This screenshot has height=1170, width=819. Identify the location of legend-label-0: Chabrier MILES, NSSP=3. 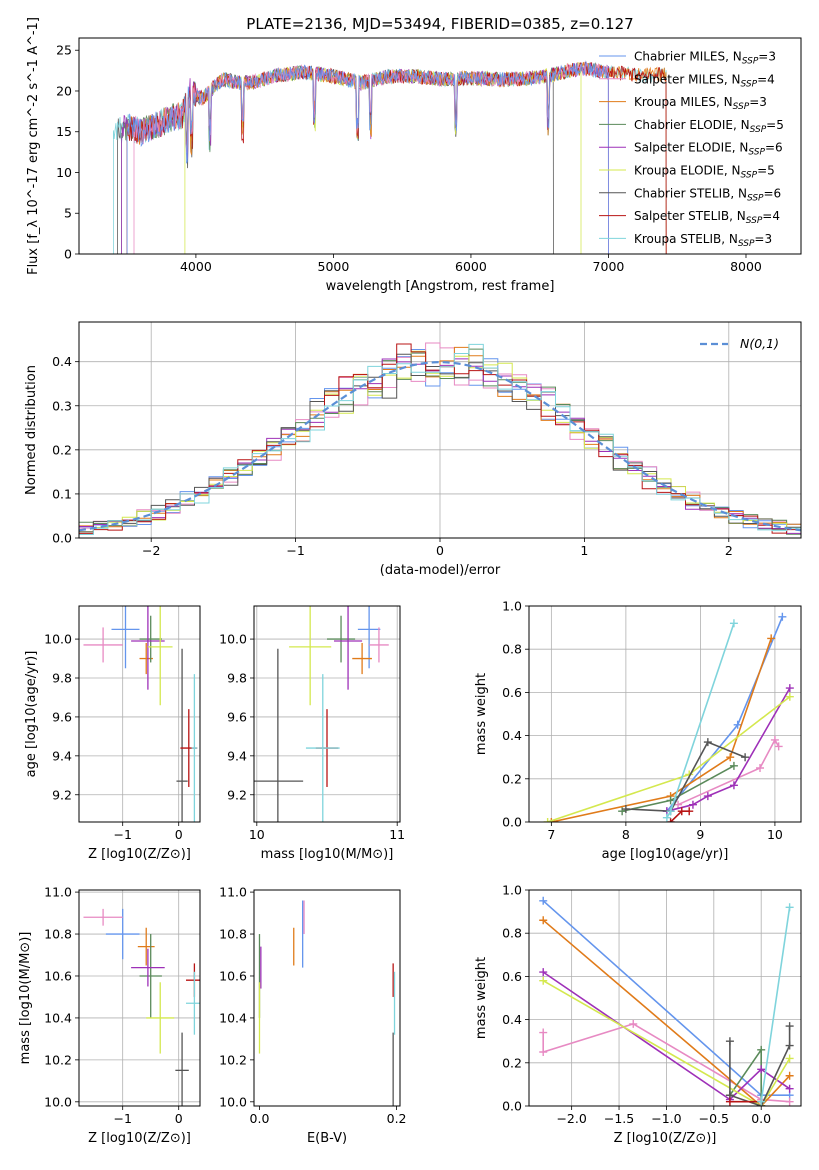
(705, 58).